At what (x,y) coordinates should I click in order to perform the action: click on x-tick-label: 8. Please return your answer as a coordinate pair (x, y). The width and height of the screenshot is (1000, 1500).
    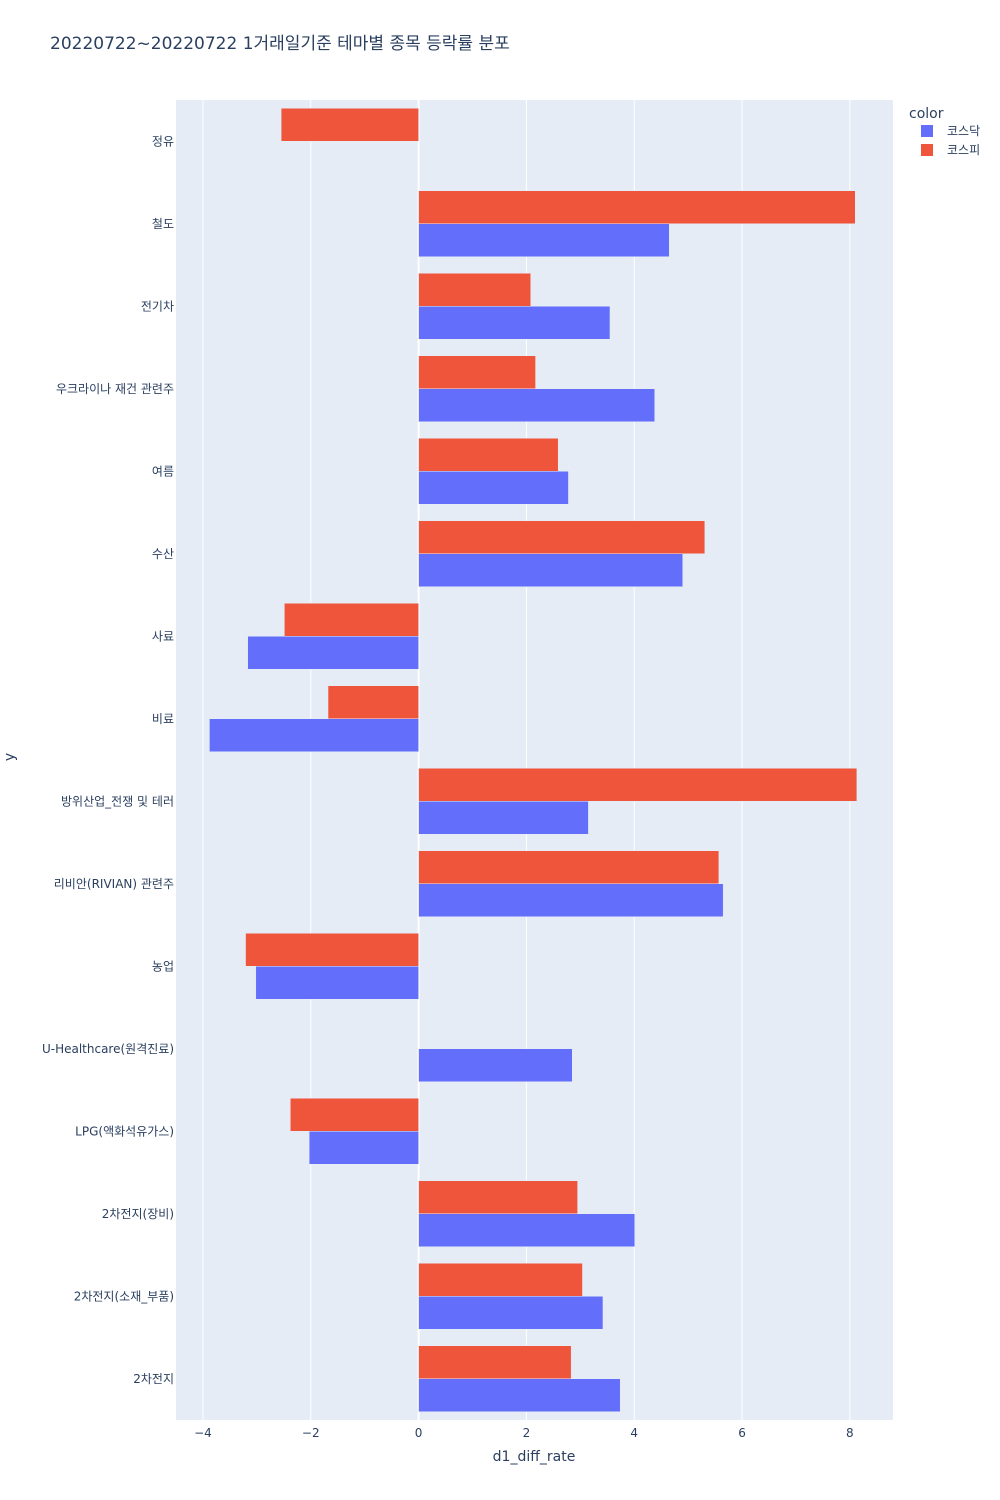
    Looking at the image, I should click on (850, 1433).